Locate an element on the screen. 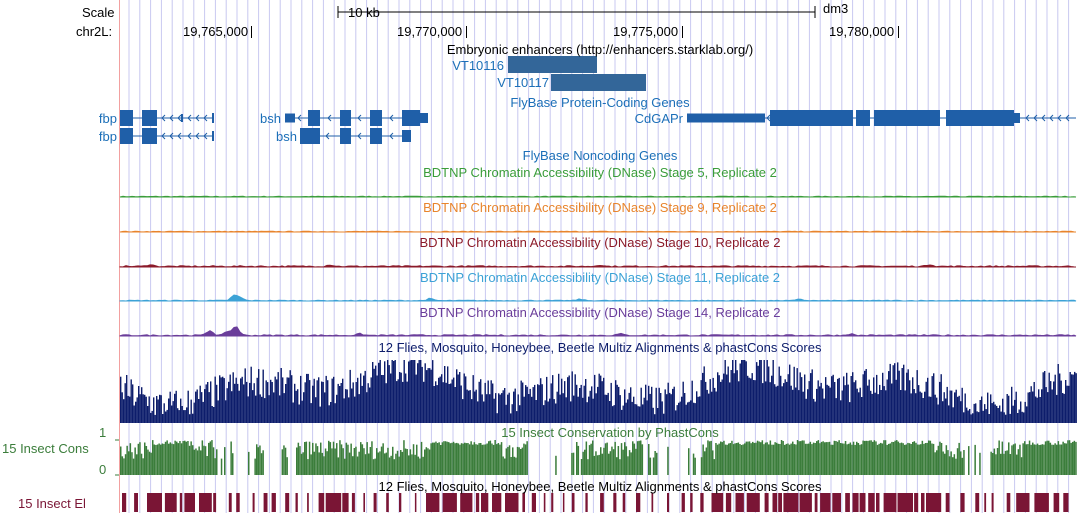 The width and height of the screenshot is (1078, 513). flybase-coding-track-title: FlyBase Protein-Coding Genes is located at coordinates (600, 102).